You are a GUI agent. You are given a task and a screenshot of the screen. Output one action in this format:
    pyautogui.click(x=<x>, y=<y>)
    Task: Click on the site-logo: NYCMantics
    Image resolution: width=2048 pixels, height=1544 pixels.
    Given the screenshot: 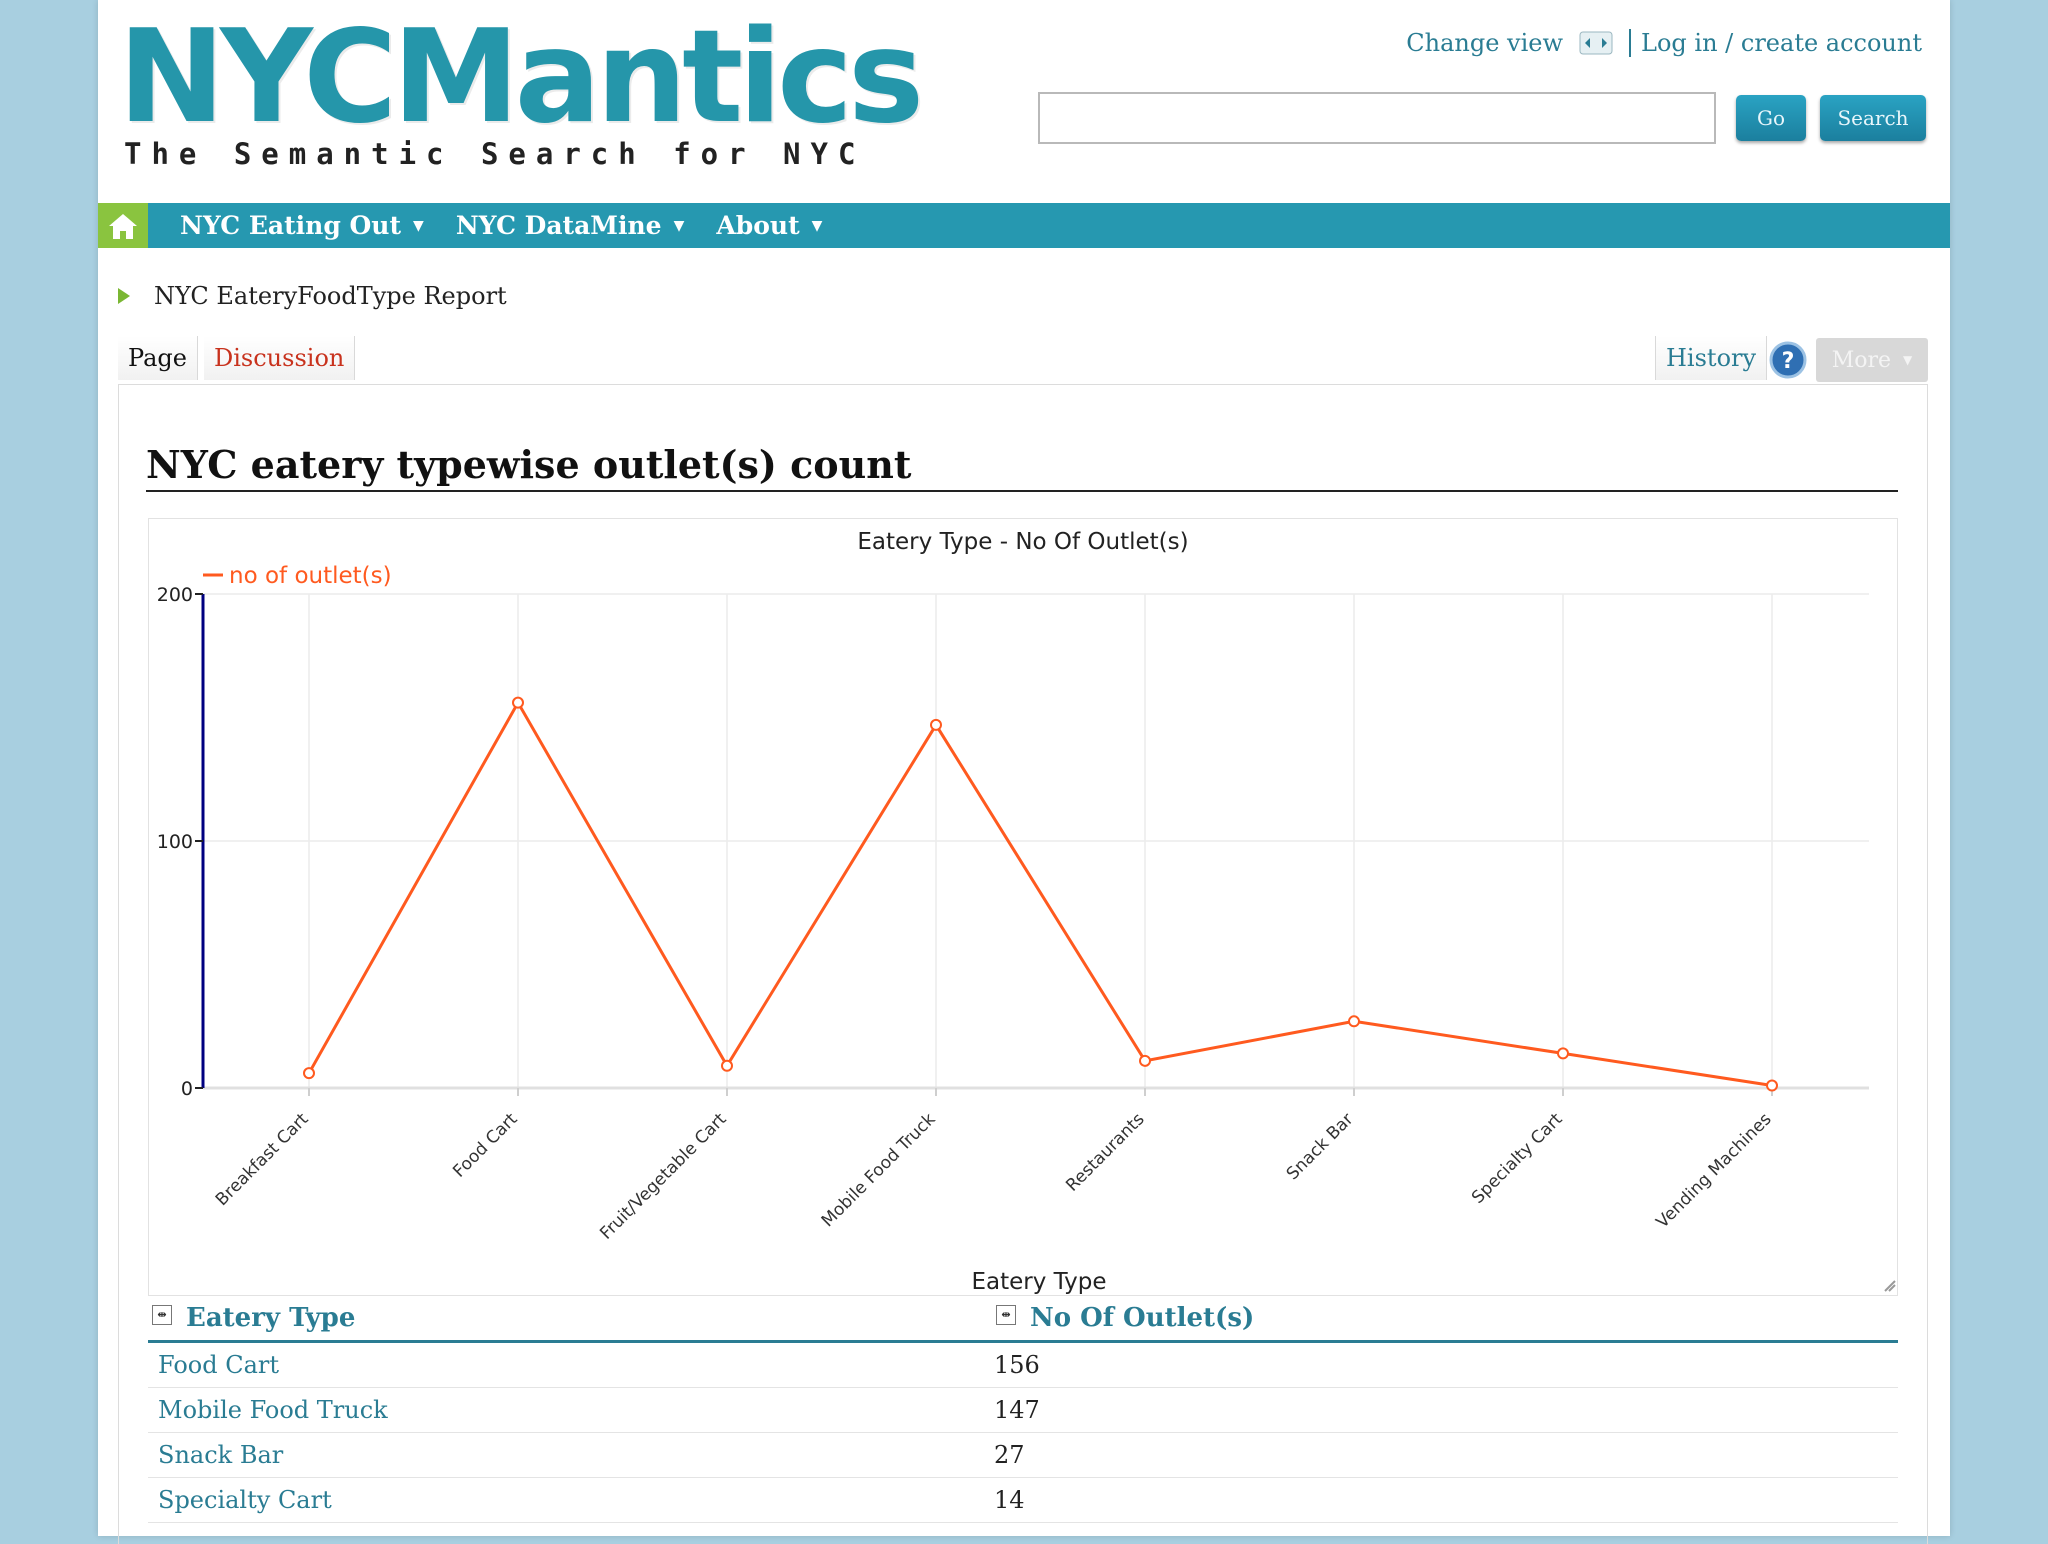 What is the action you would take?
    pyautogui.click(x=521, y=77)
    